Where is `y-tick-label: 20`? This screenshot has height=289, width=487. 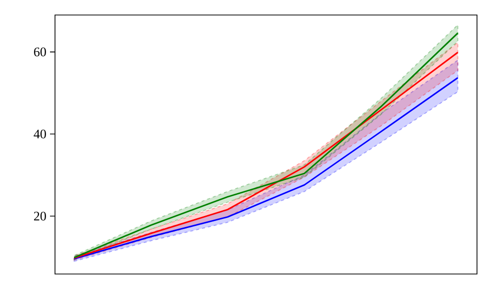
y-tick-label: 20 is located at coordinates (40, 216).